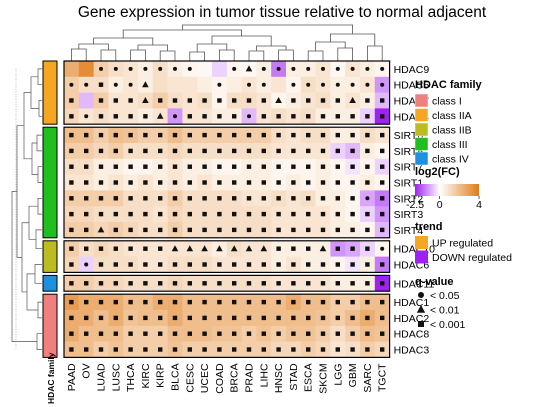 The width and height of the screenshot is (550, 407). I want to click on row-label: SIRT4, so click(409, 231).